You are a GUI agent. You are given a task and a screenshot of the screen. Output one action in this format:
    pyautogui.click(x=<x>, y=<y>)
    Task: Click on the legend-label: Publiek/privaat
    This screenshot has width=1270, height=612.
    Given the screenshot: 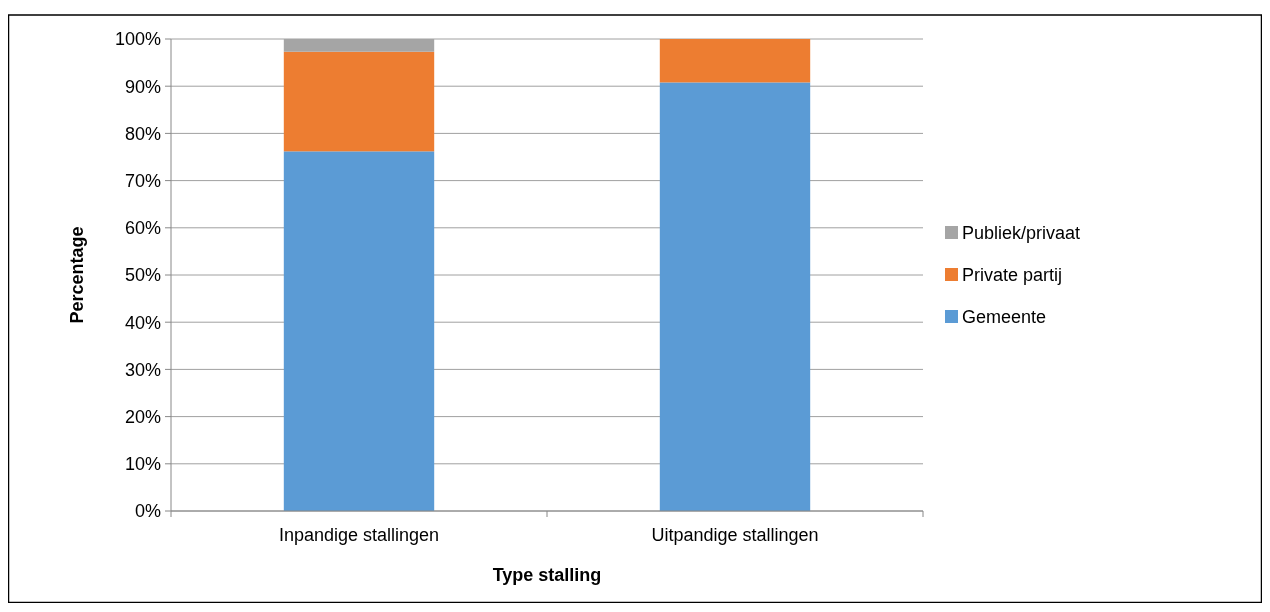 What is the action you would take?
    pyautogui.click(x=1021, y=233)
    